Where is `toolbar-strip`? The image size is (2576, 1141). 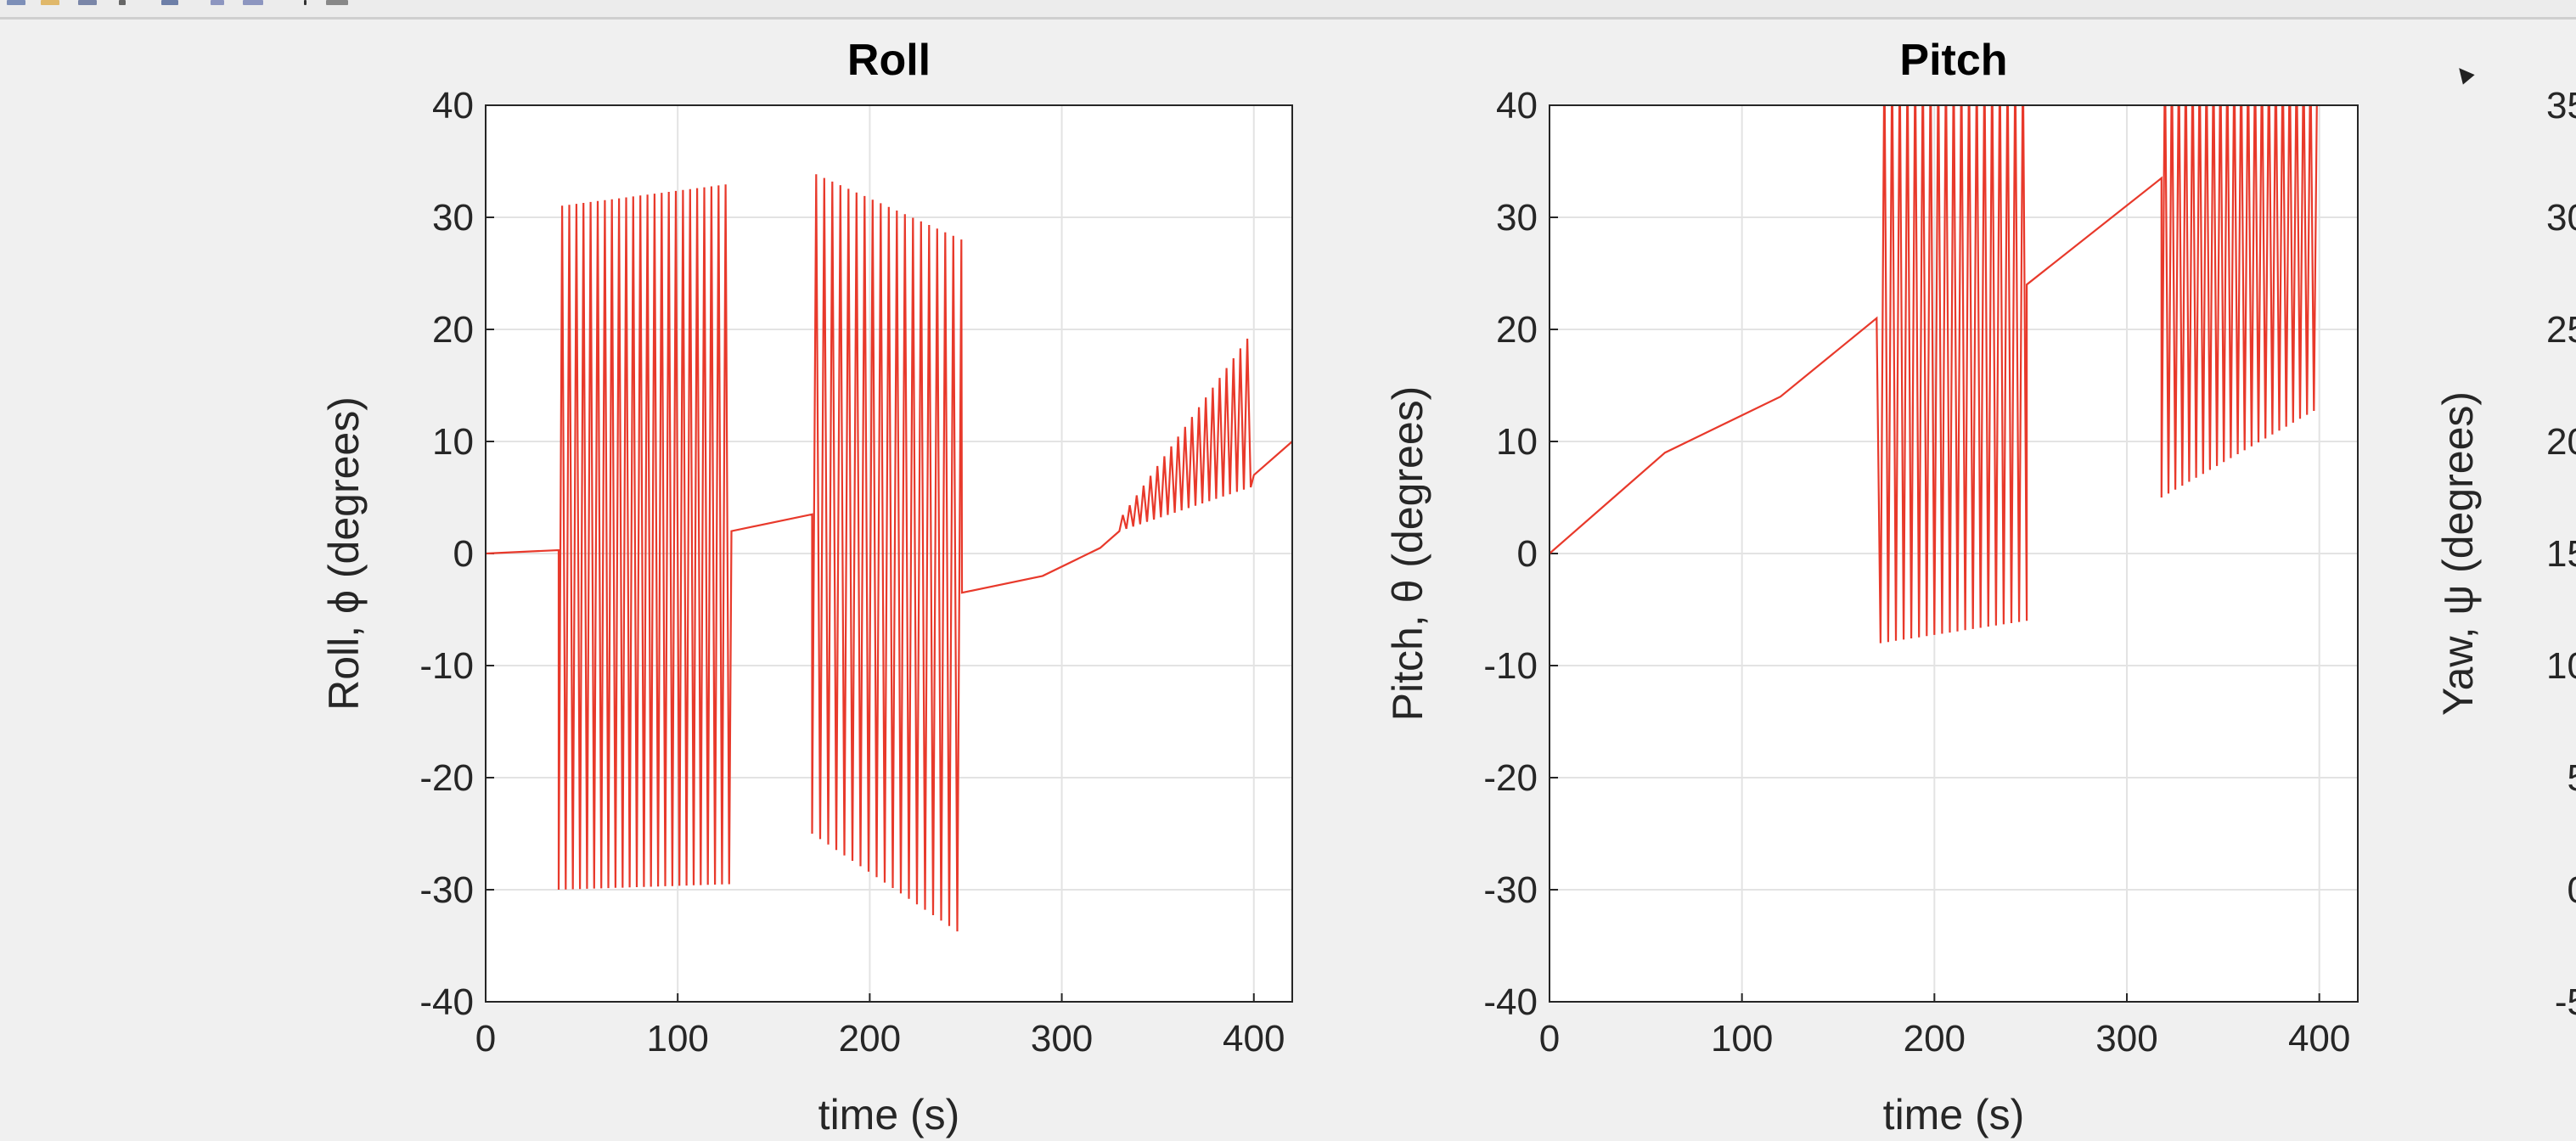
toolbar-strip is located at coordinates (1288, 10).